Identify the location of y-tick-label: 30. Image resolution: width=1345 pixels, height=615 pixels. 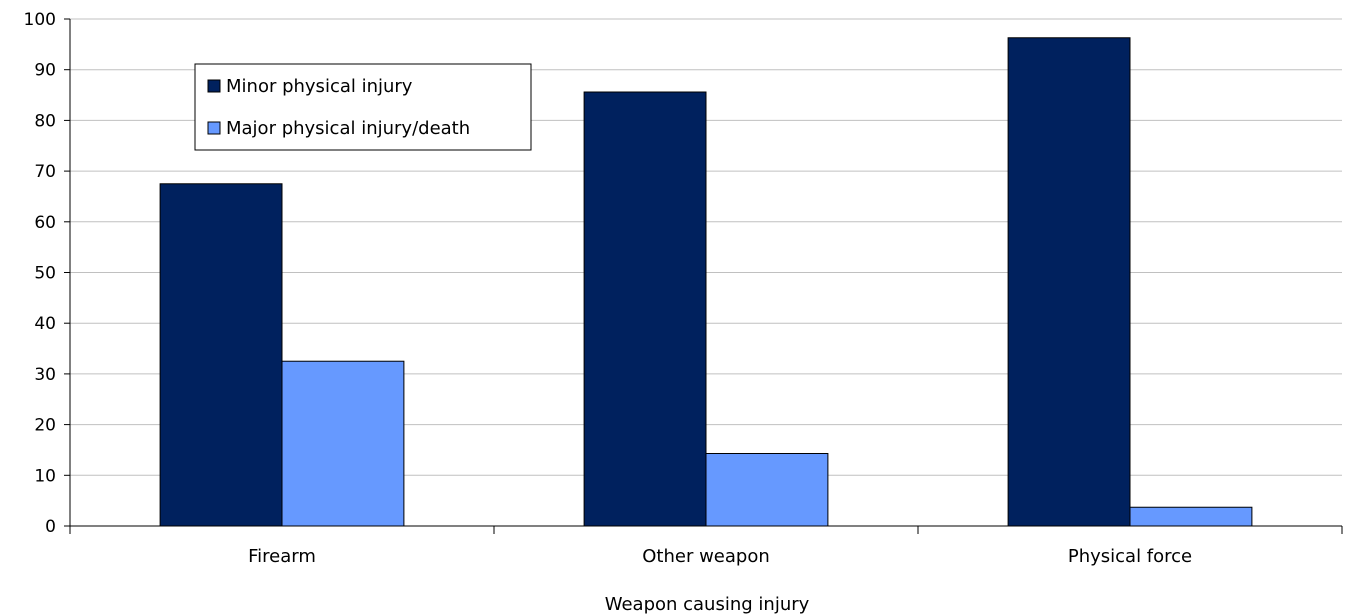
(45, 375).